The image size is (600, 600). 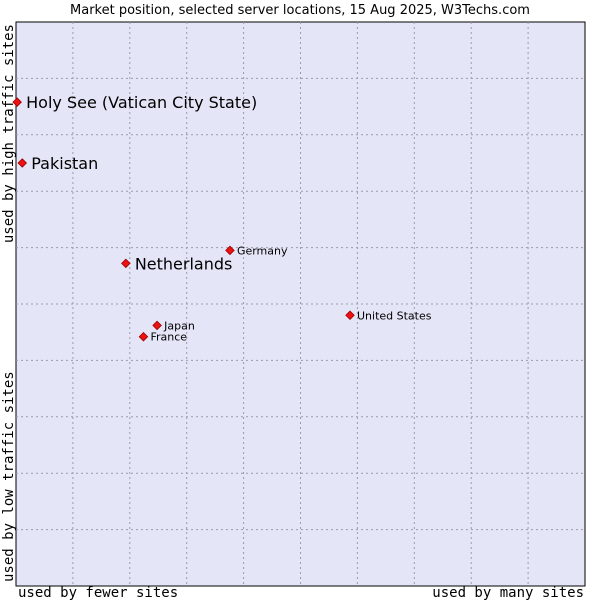 What do you see at coordinates (262, 250) in the screenshot?
I see `point-label-germany: Germany` at bounding box center [262, 250].